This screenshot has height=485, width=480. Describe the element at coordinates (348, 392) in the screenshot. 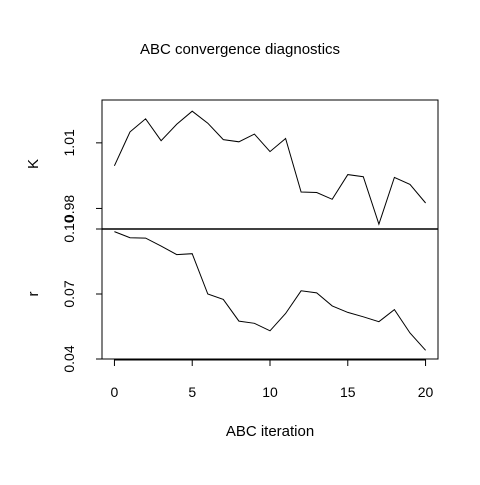

I see `x-tick-label-3: 15` at that location.